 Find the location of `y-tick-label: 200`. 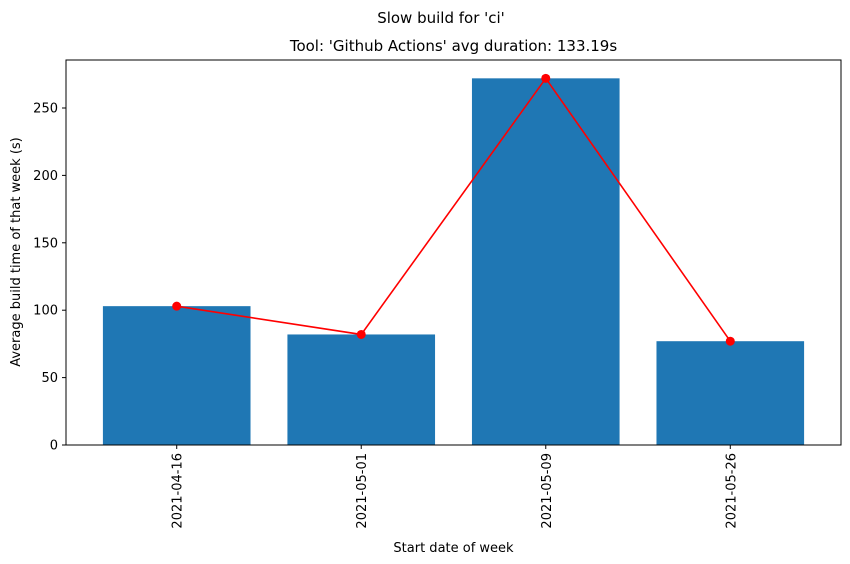

y-tick-label: 200 is located at coordinates (45, 176).